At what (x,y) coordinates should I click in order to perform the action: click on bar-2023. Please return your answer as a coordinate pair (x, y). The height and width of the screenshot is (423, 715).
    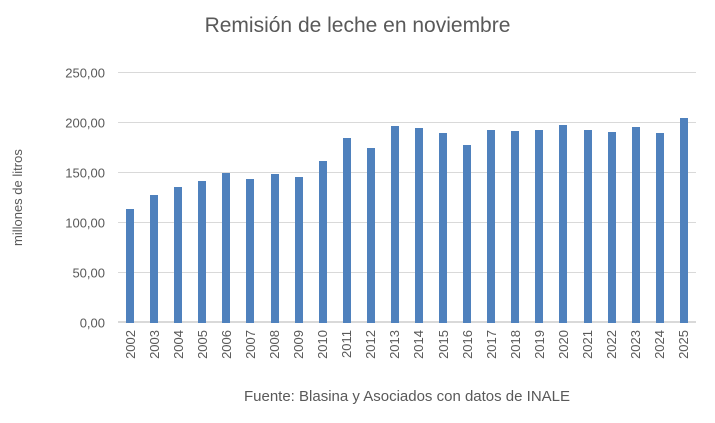
    Looking at the image, I should click on (635, 225).